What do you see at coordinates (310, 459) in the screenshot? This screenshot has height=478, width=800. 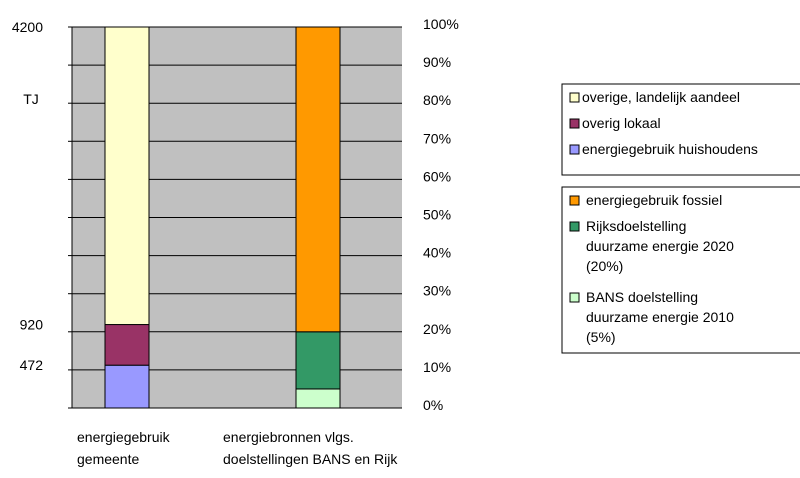 I see `category-label: doelstellingen BANS en Rijk` at bounding box center [310, 459].